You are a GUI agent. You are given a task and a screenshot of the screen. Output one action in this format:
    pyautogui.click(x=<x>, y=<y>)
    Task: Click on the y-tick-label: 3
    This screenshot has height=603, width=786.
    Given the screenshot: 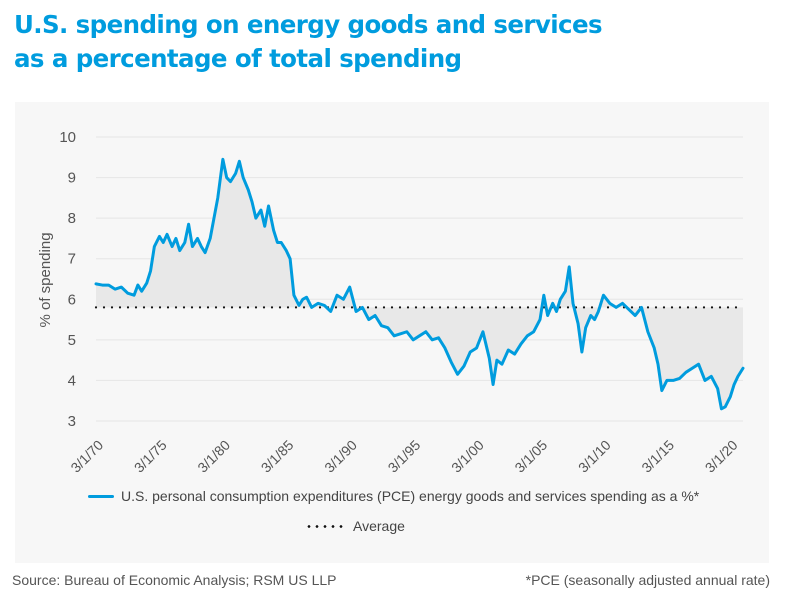 What is the action you would take?
    pyautogui.click(x=72, y=421)
    